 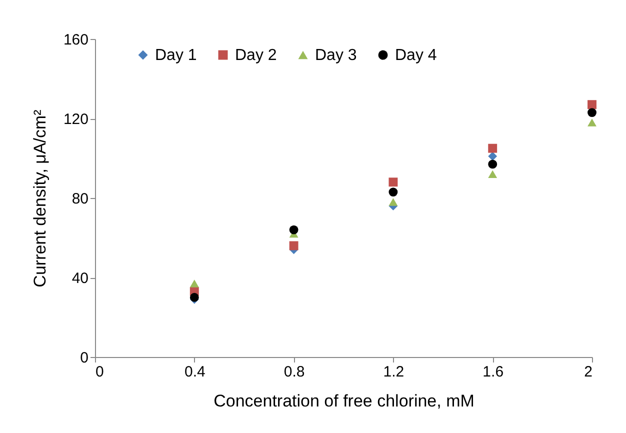 I want to click on legend-label: Day 4, so click(x=416, y=55).